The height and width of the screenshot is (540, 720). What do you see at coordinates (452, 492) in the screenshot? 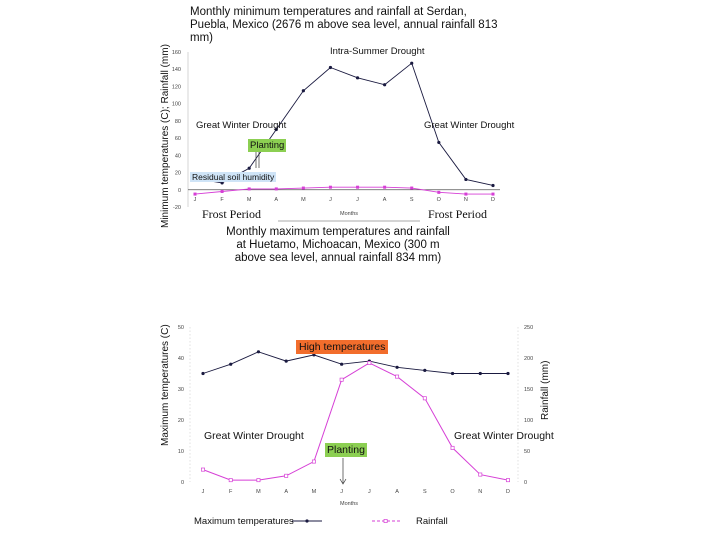
I see `chart2-xtick-label: O` at bounding box center [452, 492].